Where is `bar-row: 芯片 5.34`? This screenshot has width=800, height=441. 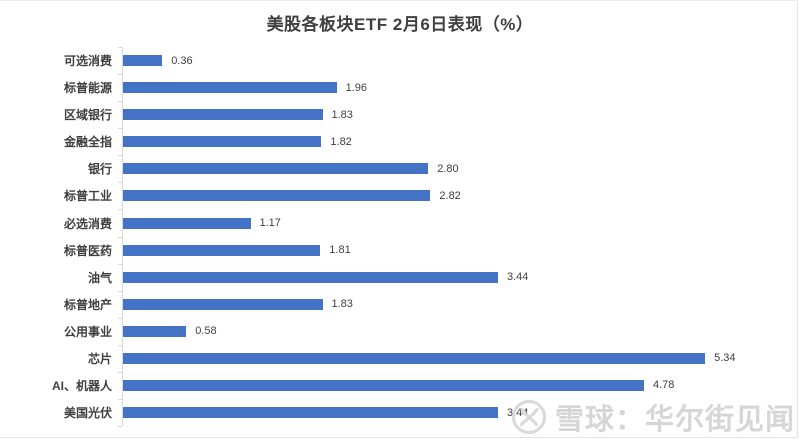 bar-row: 芯片 5.34 is located at coordinates (400, 358).